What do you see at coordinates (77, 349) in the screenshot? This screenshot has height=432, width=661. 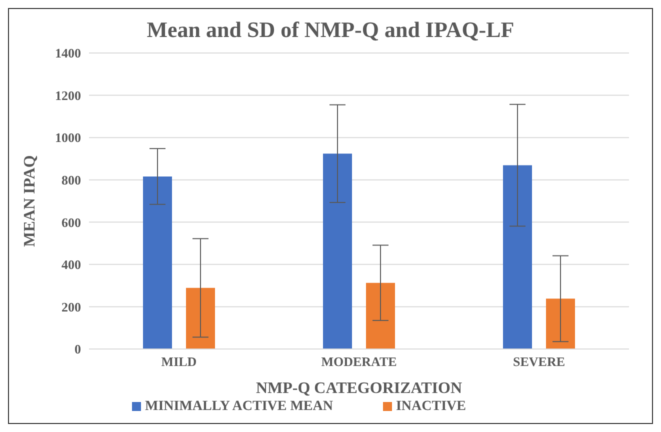 I see `y-tick-label: 0` at bounding box center [77, 349].